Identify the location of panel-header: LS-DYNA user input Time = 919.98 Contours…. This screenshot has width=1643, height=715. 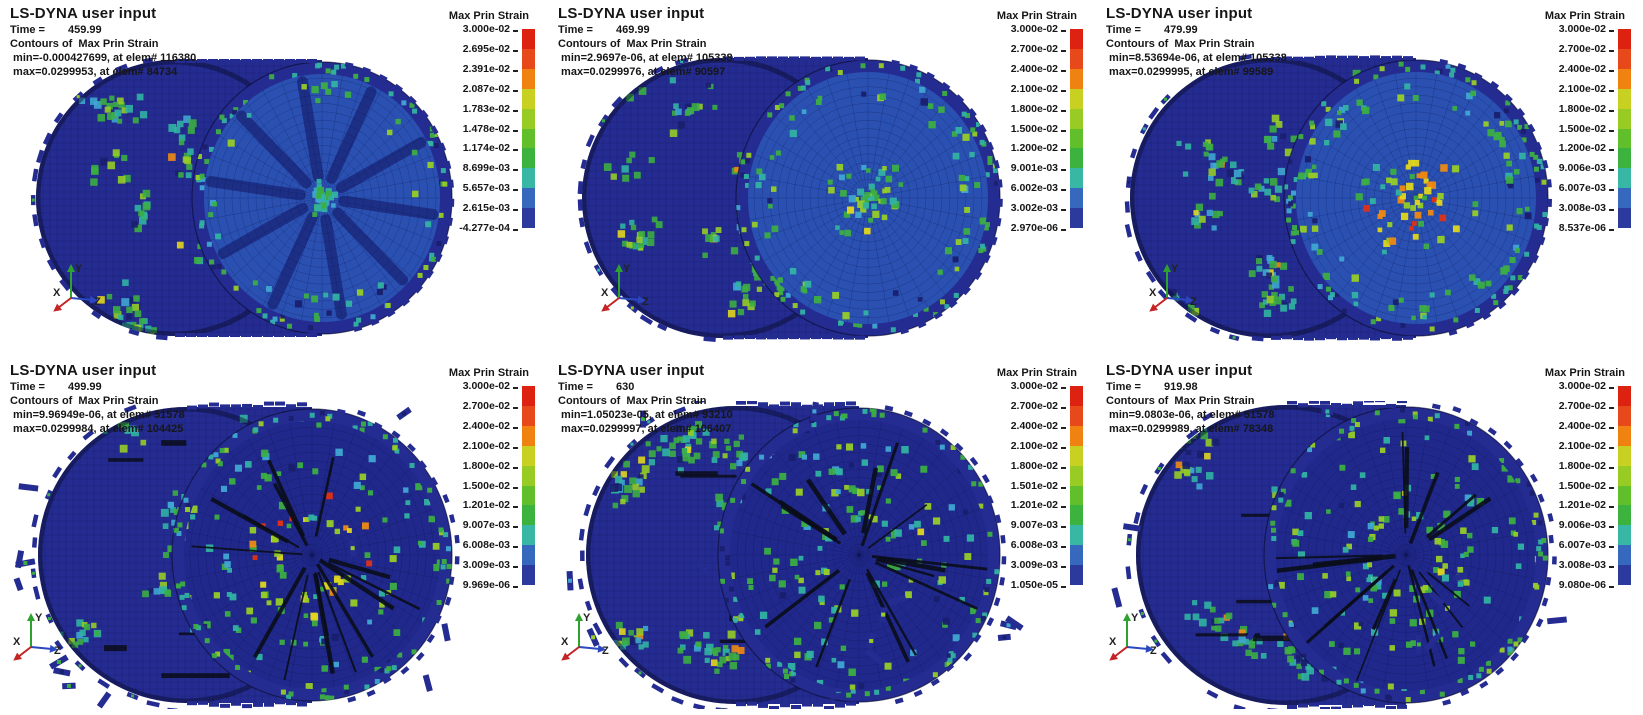
(1190, 399).